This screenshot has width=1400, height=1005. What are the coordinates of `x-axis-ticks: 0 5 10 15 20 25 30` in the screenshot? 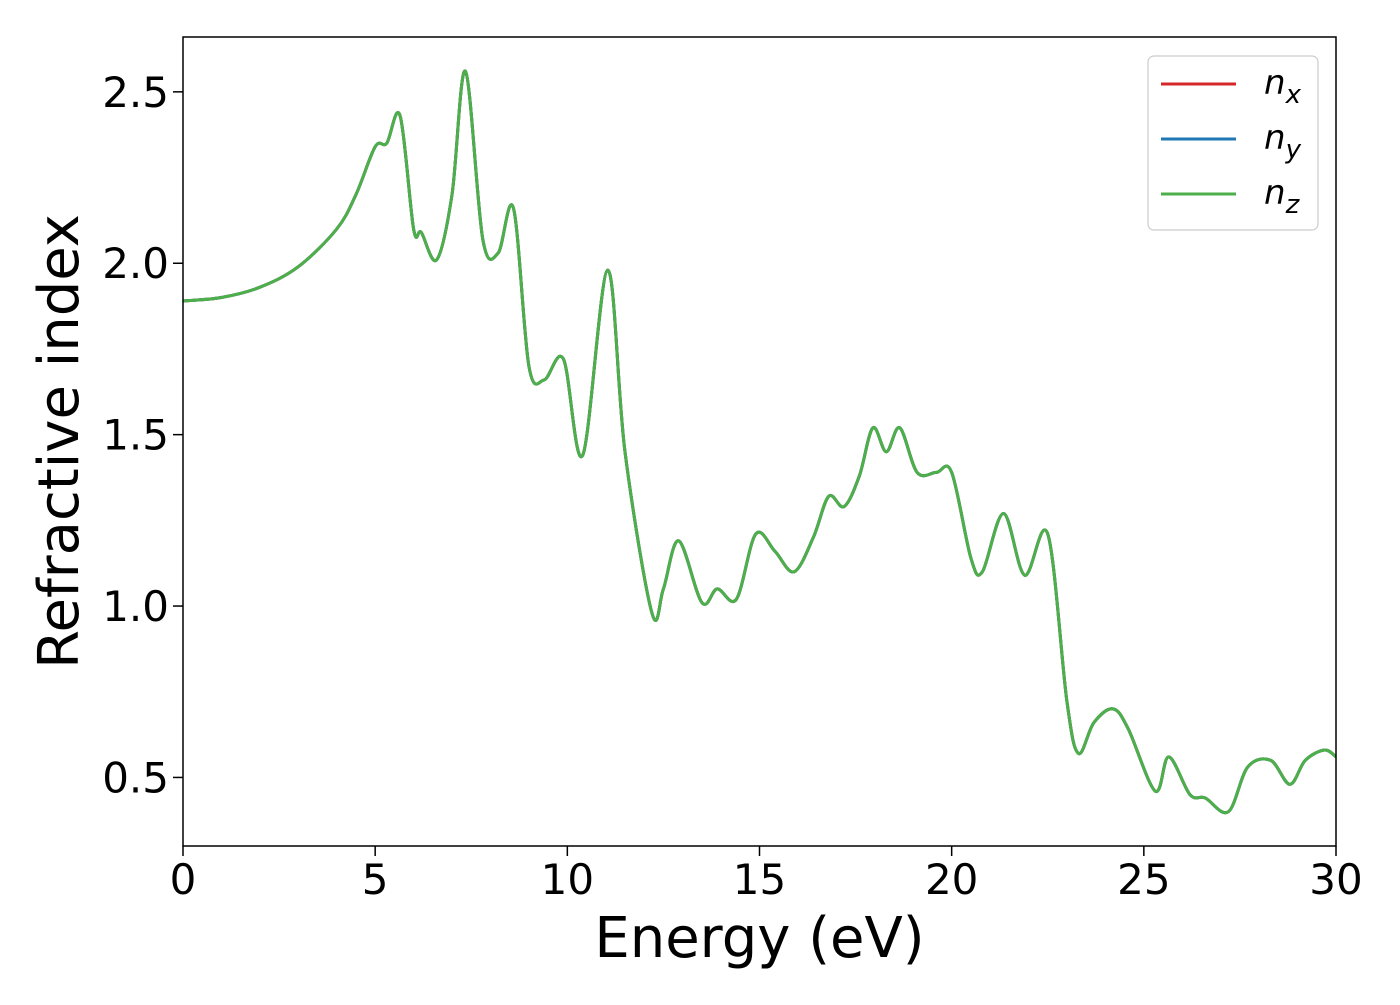 It's located at (766, 875).